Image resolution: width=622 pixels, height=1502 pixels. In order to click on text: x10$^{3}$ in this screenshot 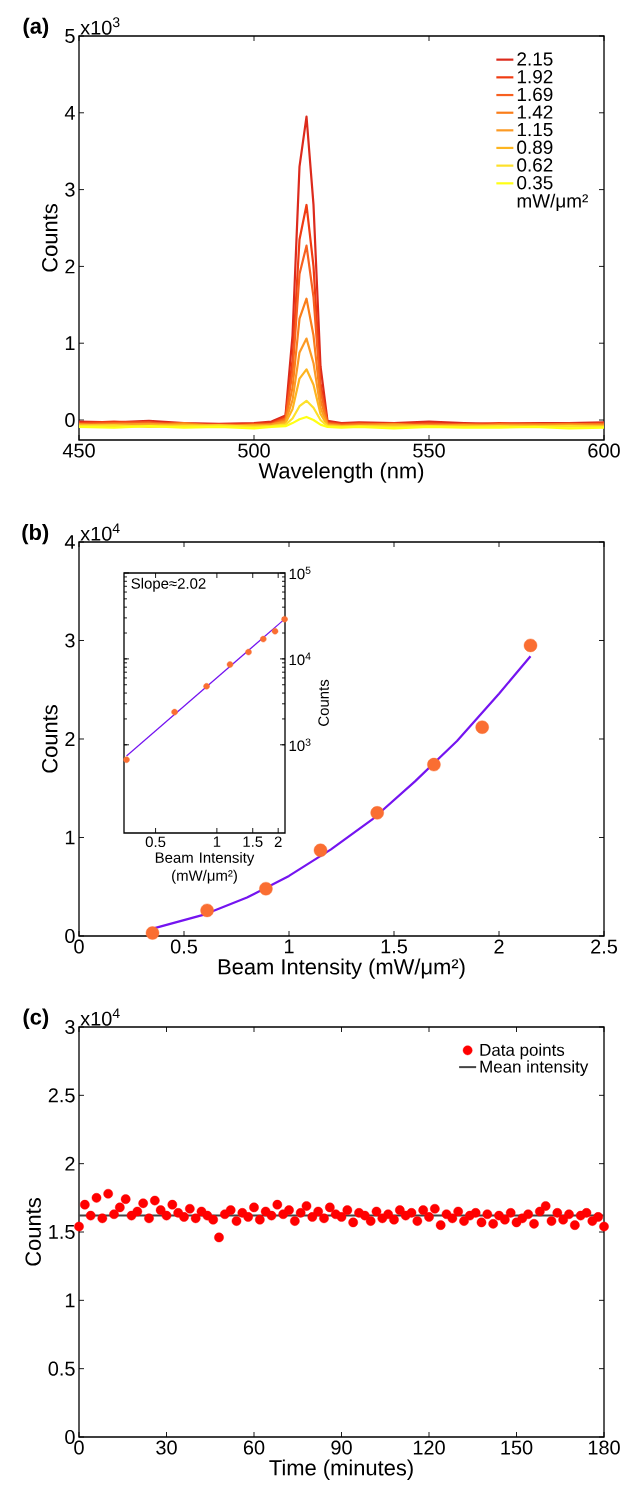, I will do `click(100, 26)`.